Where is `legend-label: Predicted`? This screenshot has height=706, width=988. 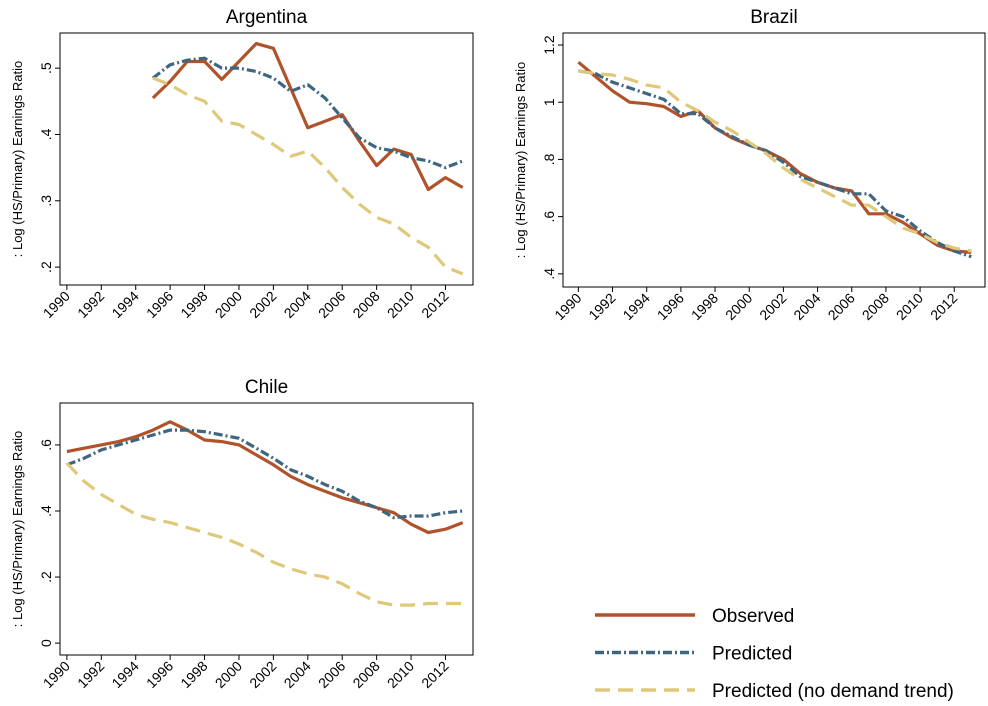
legend-label: Predicted is located at coordinates (752, 654).